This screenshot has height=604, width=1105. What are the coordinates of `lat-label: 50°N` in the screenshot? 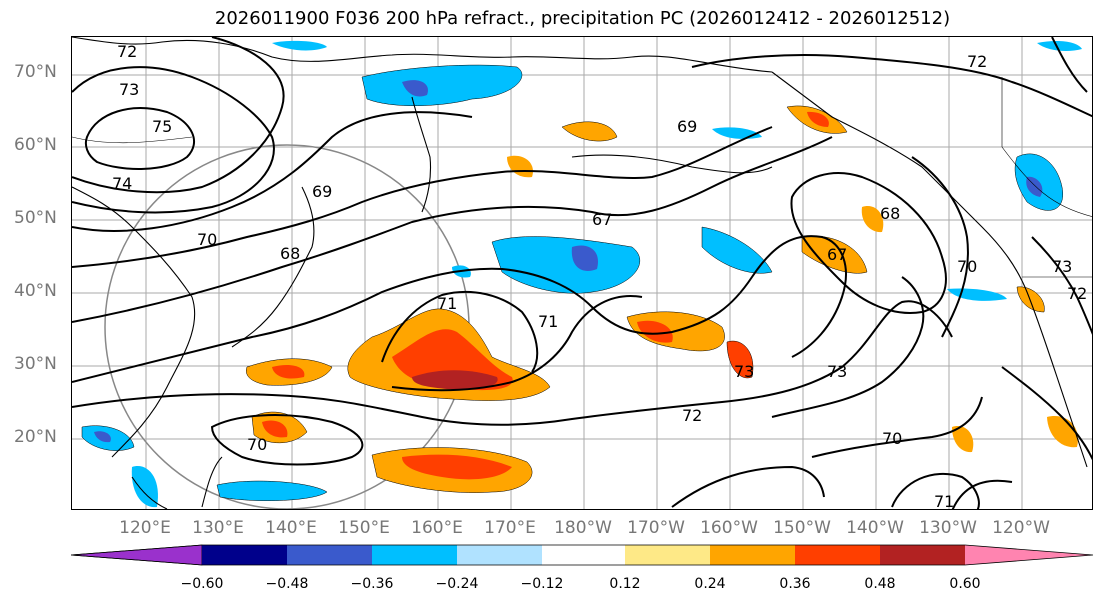 It's located at (35, 218).